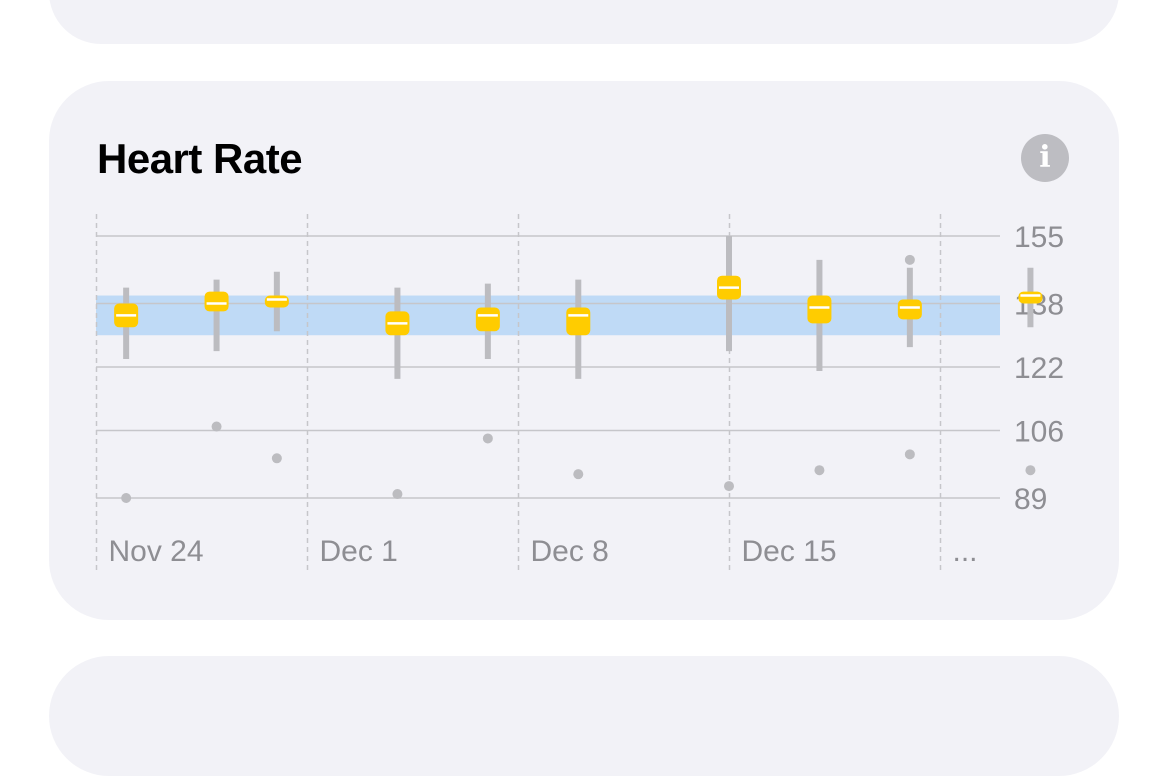  What do you see at coordinates (1030, 499) in the screenshot?
I see `y-tick-label: 89` at bounding box center [1030, 499].